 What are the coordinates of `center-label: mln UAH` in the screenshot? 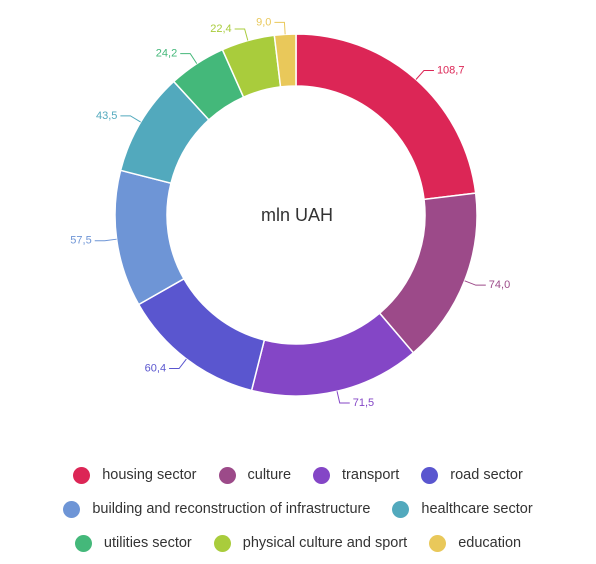 It's located at (297, 215).